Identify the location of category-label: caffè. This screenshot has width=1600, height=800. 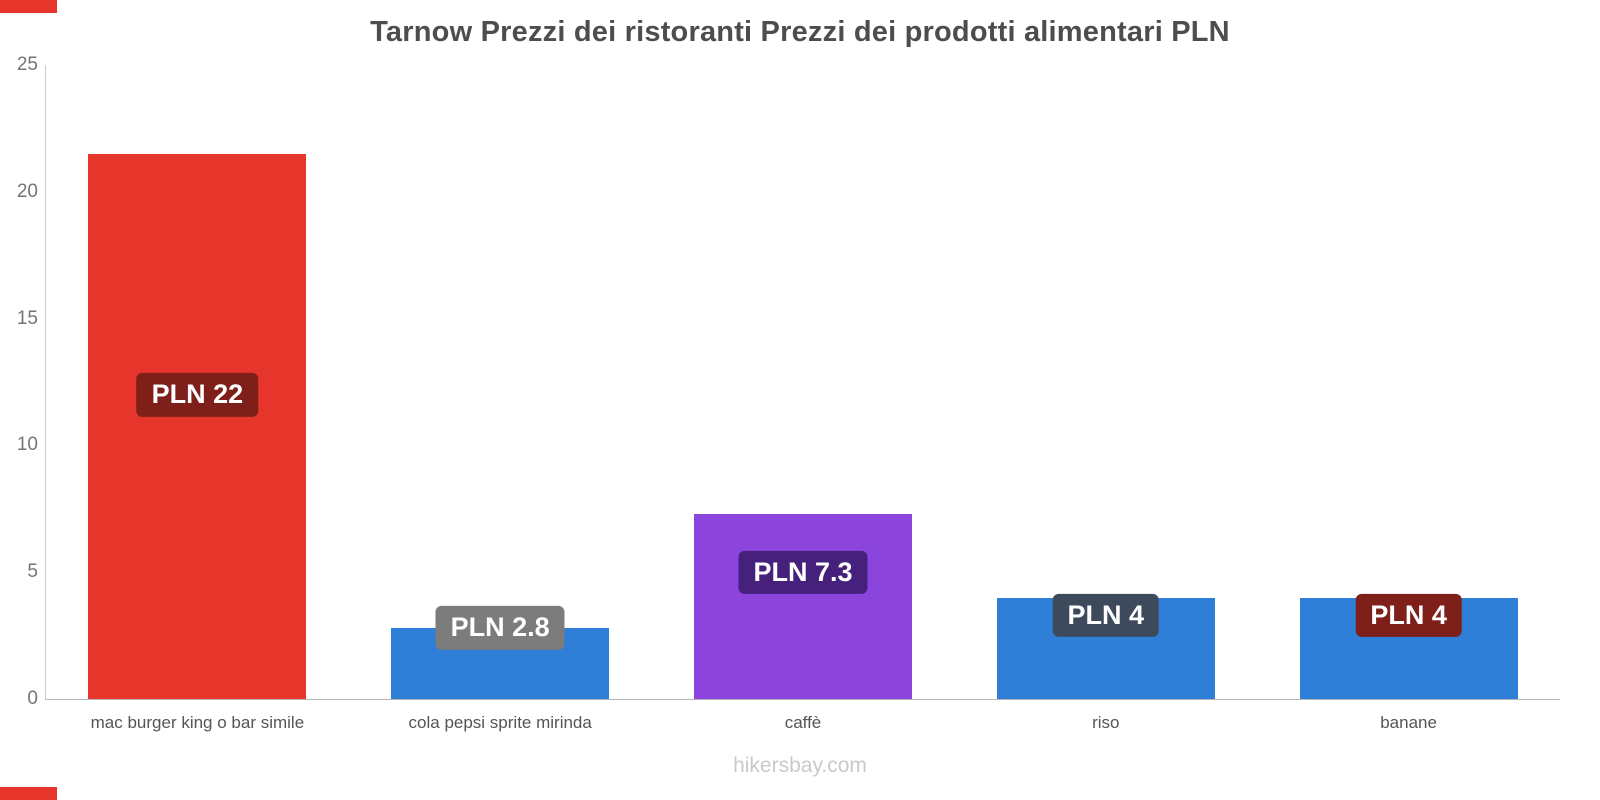
(803, 722).